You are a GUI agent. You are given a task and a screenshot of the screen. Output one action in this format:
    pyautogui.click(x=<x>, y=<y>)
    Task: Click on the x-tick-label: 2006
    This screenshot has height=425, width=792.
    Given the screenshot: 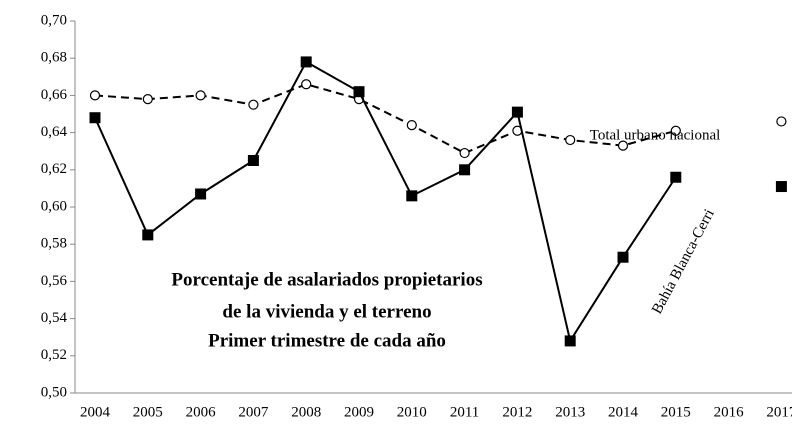 What is the action you would take?
    pyautogui.click(x=201, y=412)
    